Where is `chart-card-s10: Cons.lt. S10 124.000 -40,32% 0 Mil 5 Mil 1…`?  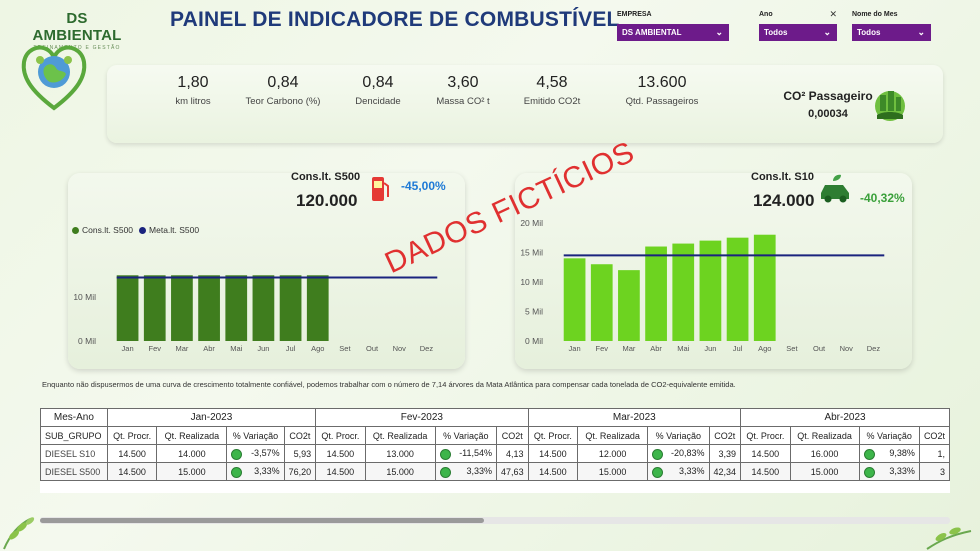 chart-card-s10: Cons.lt. S10 124.000 -40,32% 0 Mil 5 Mil 1… is located at coordinates (713, 270).